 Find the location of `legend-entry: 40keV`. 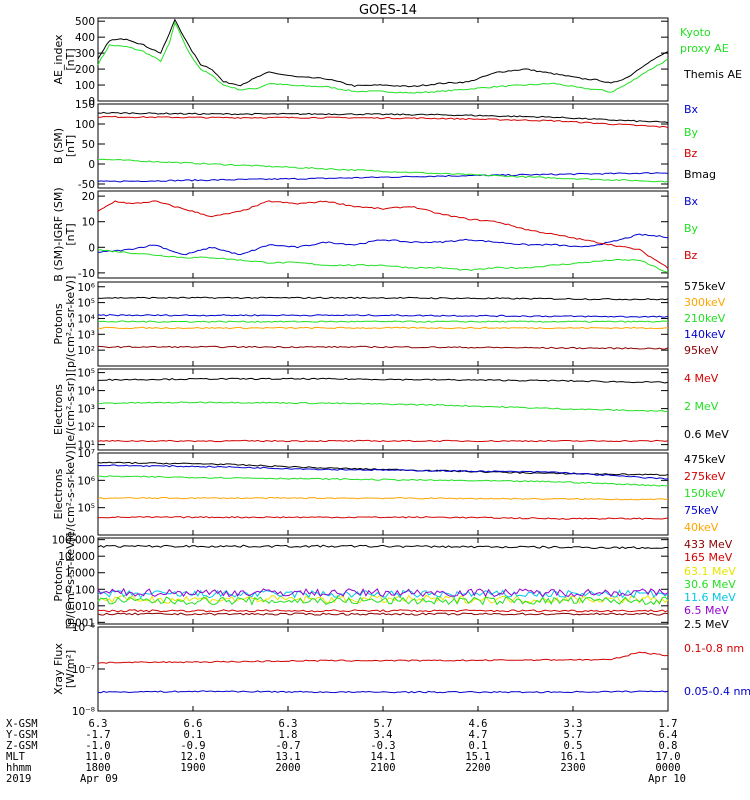

legend-entry: 40keV is located at coordinates (701, 527).